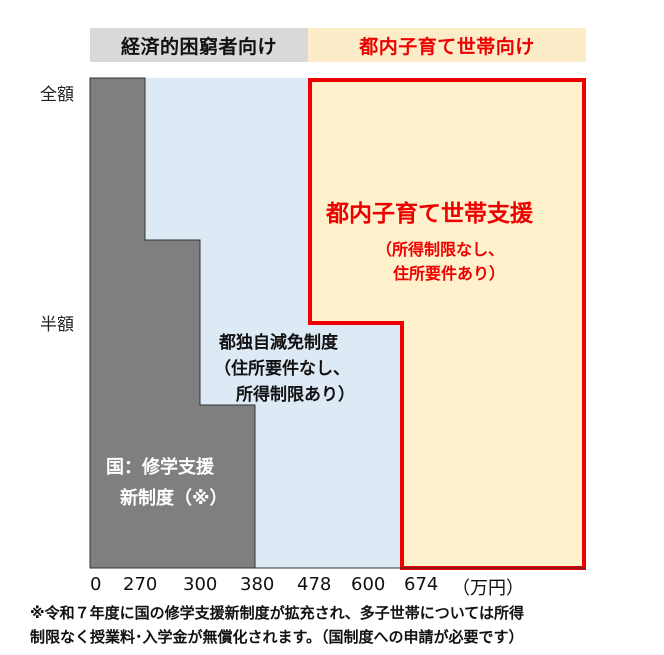 Image resolution: width=664 pixels, height=655 pixels. What do you see at coordinates (257, 584) in the screenshot?
I see `x-tick-380: 380` at bounding box center [257, 584].